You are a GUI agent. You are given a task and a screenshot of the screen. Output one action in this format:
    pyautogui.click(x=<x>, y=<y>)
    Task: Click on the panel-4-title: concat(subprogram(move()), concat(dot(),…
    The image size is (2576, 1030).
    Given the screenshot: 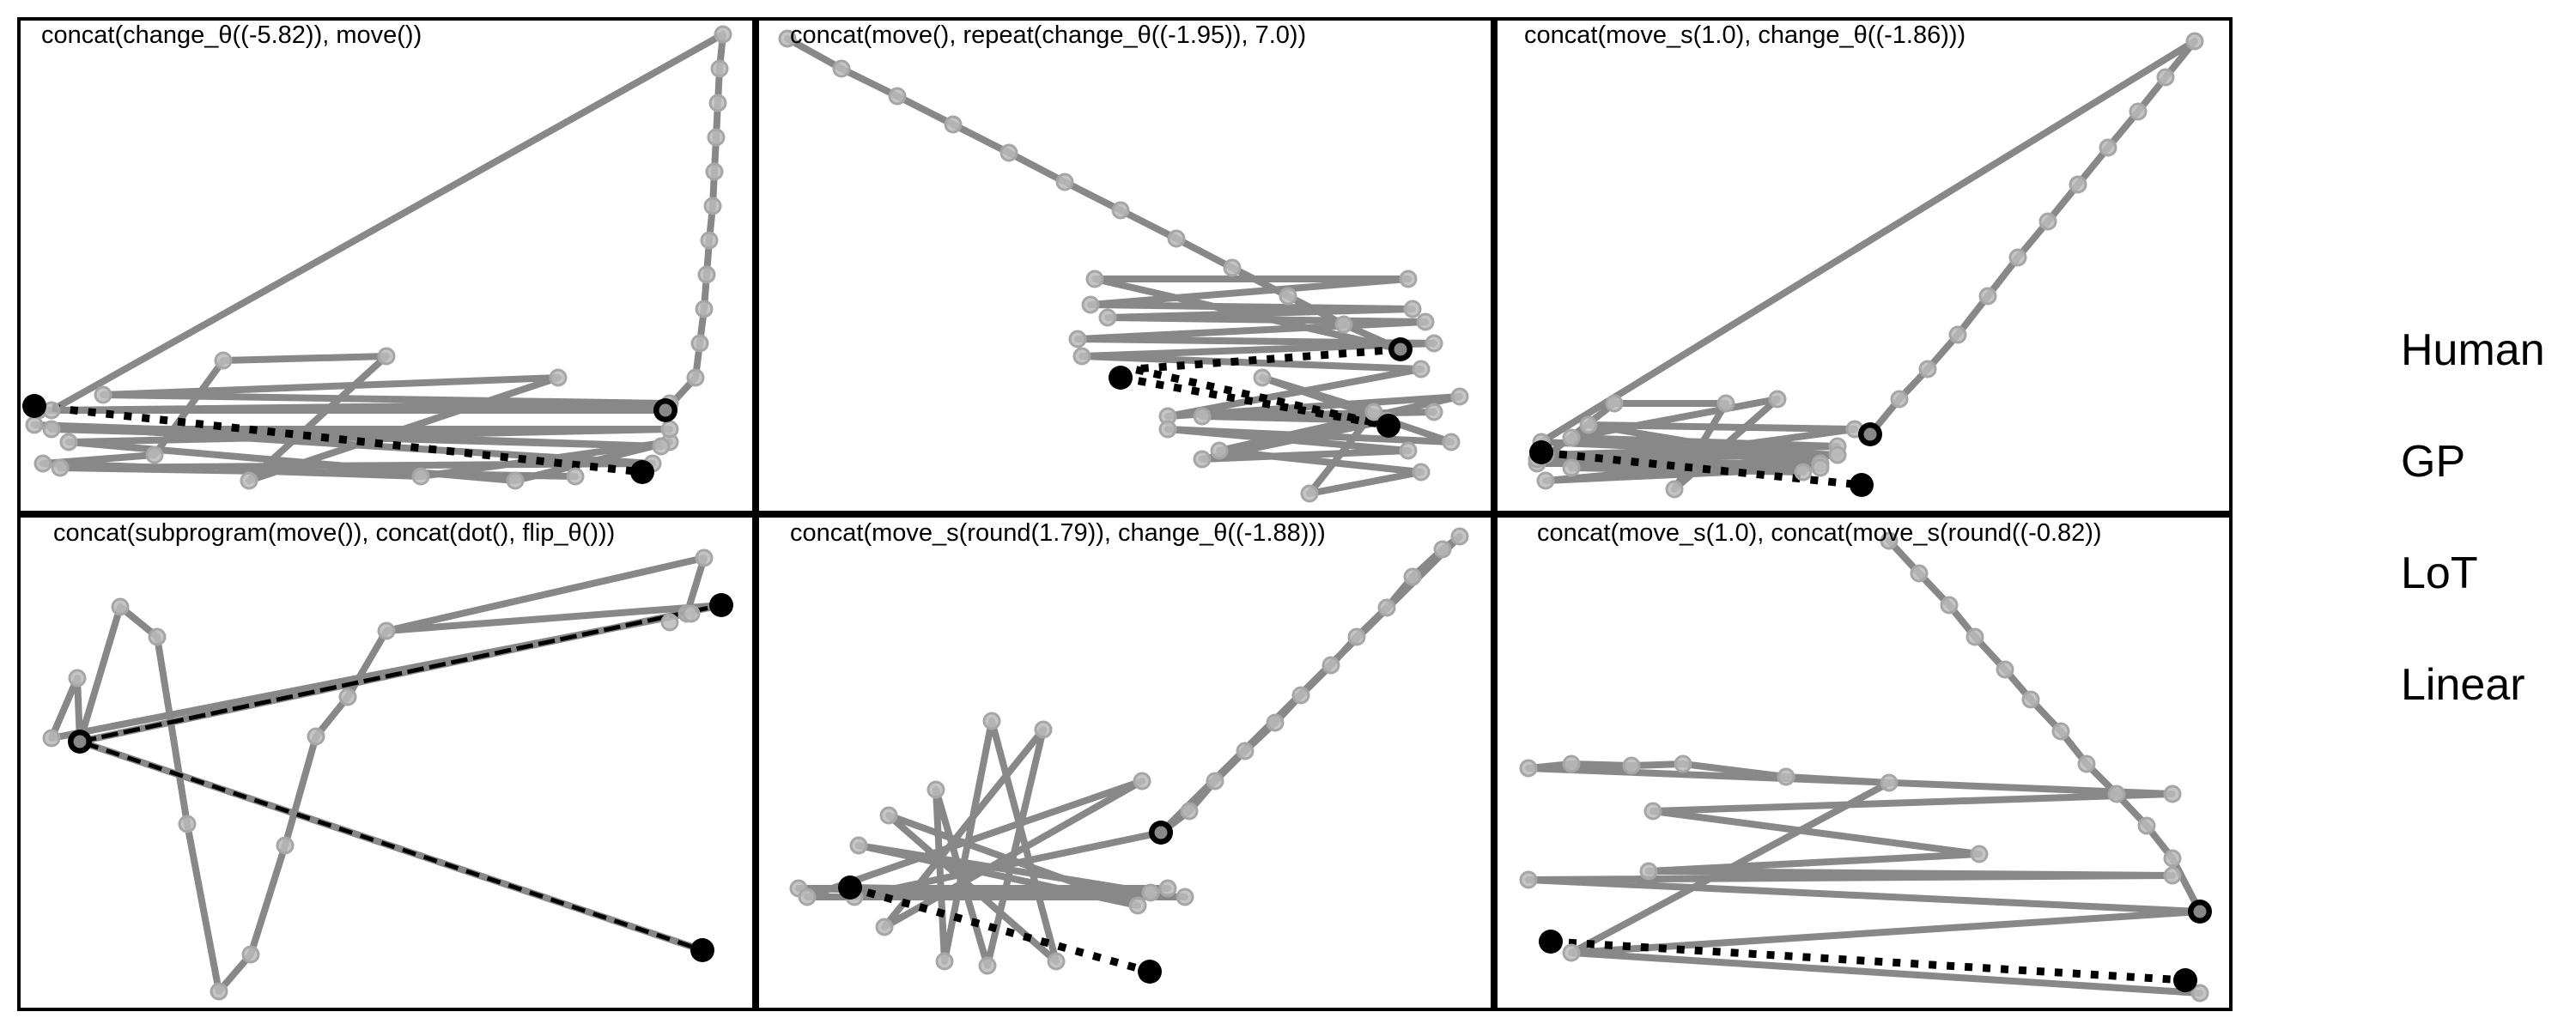 What is the action you would take?
    pyautogui.click(x=334, y=533)
    